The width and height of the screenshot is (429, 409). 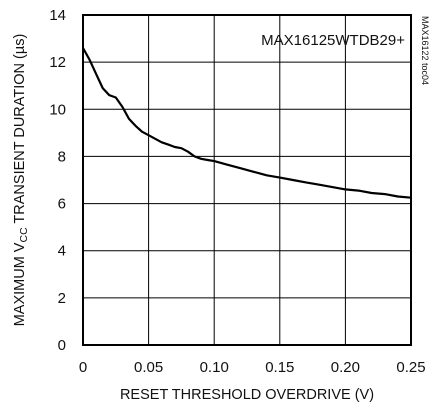 I want to click on x-tick-label: 0.20, so click(x=345, y=367).